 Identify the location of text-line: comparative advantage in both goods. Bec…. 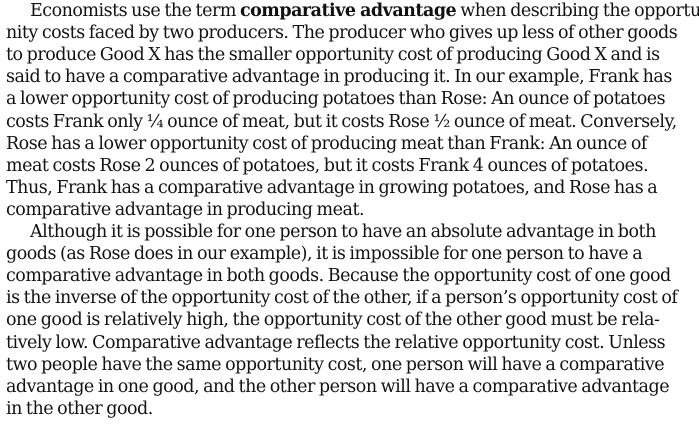
(349, 276).